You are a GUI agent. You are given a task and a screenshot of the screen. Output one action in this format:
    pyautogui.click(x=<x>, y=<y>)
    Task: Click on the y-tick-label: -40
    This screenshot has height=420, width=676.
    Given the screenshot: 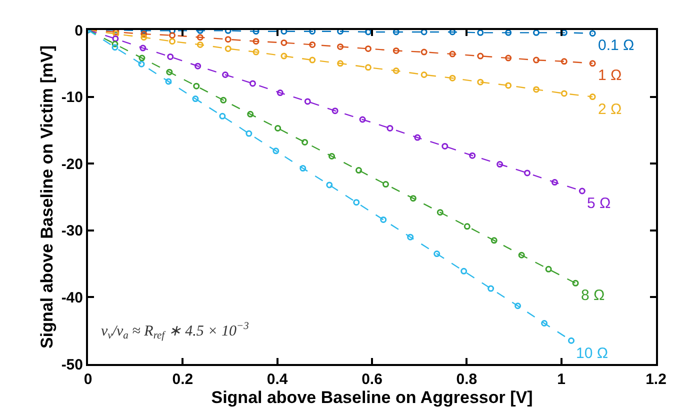 What is the action you would take?
    pyautogui.click(x=72, y=297)
    